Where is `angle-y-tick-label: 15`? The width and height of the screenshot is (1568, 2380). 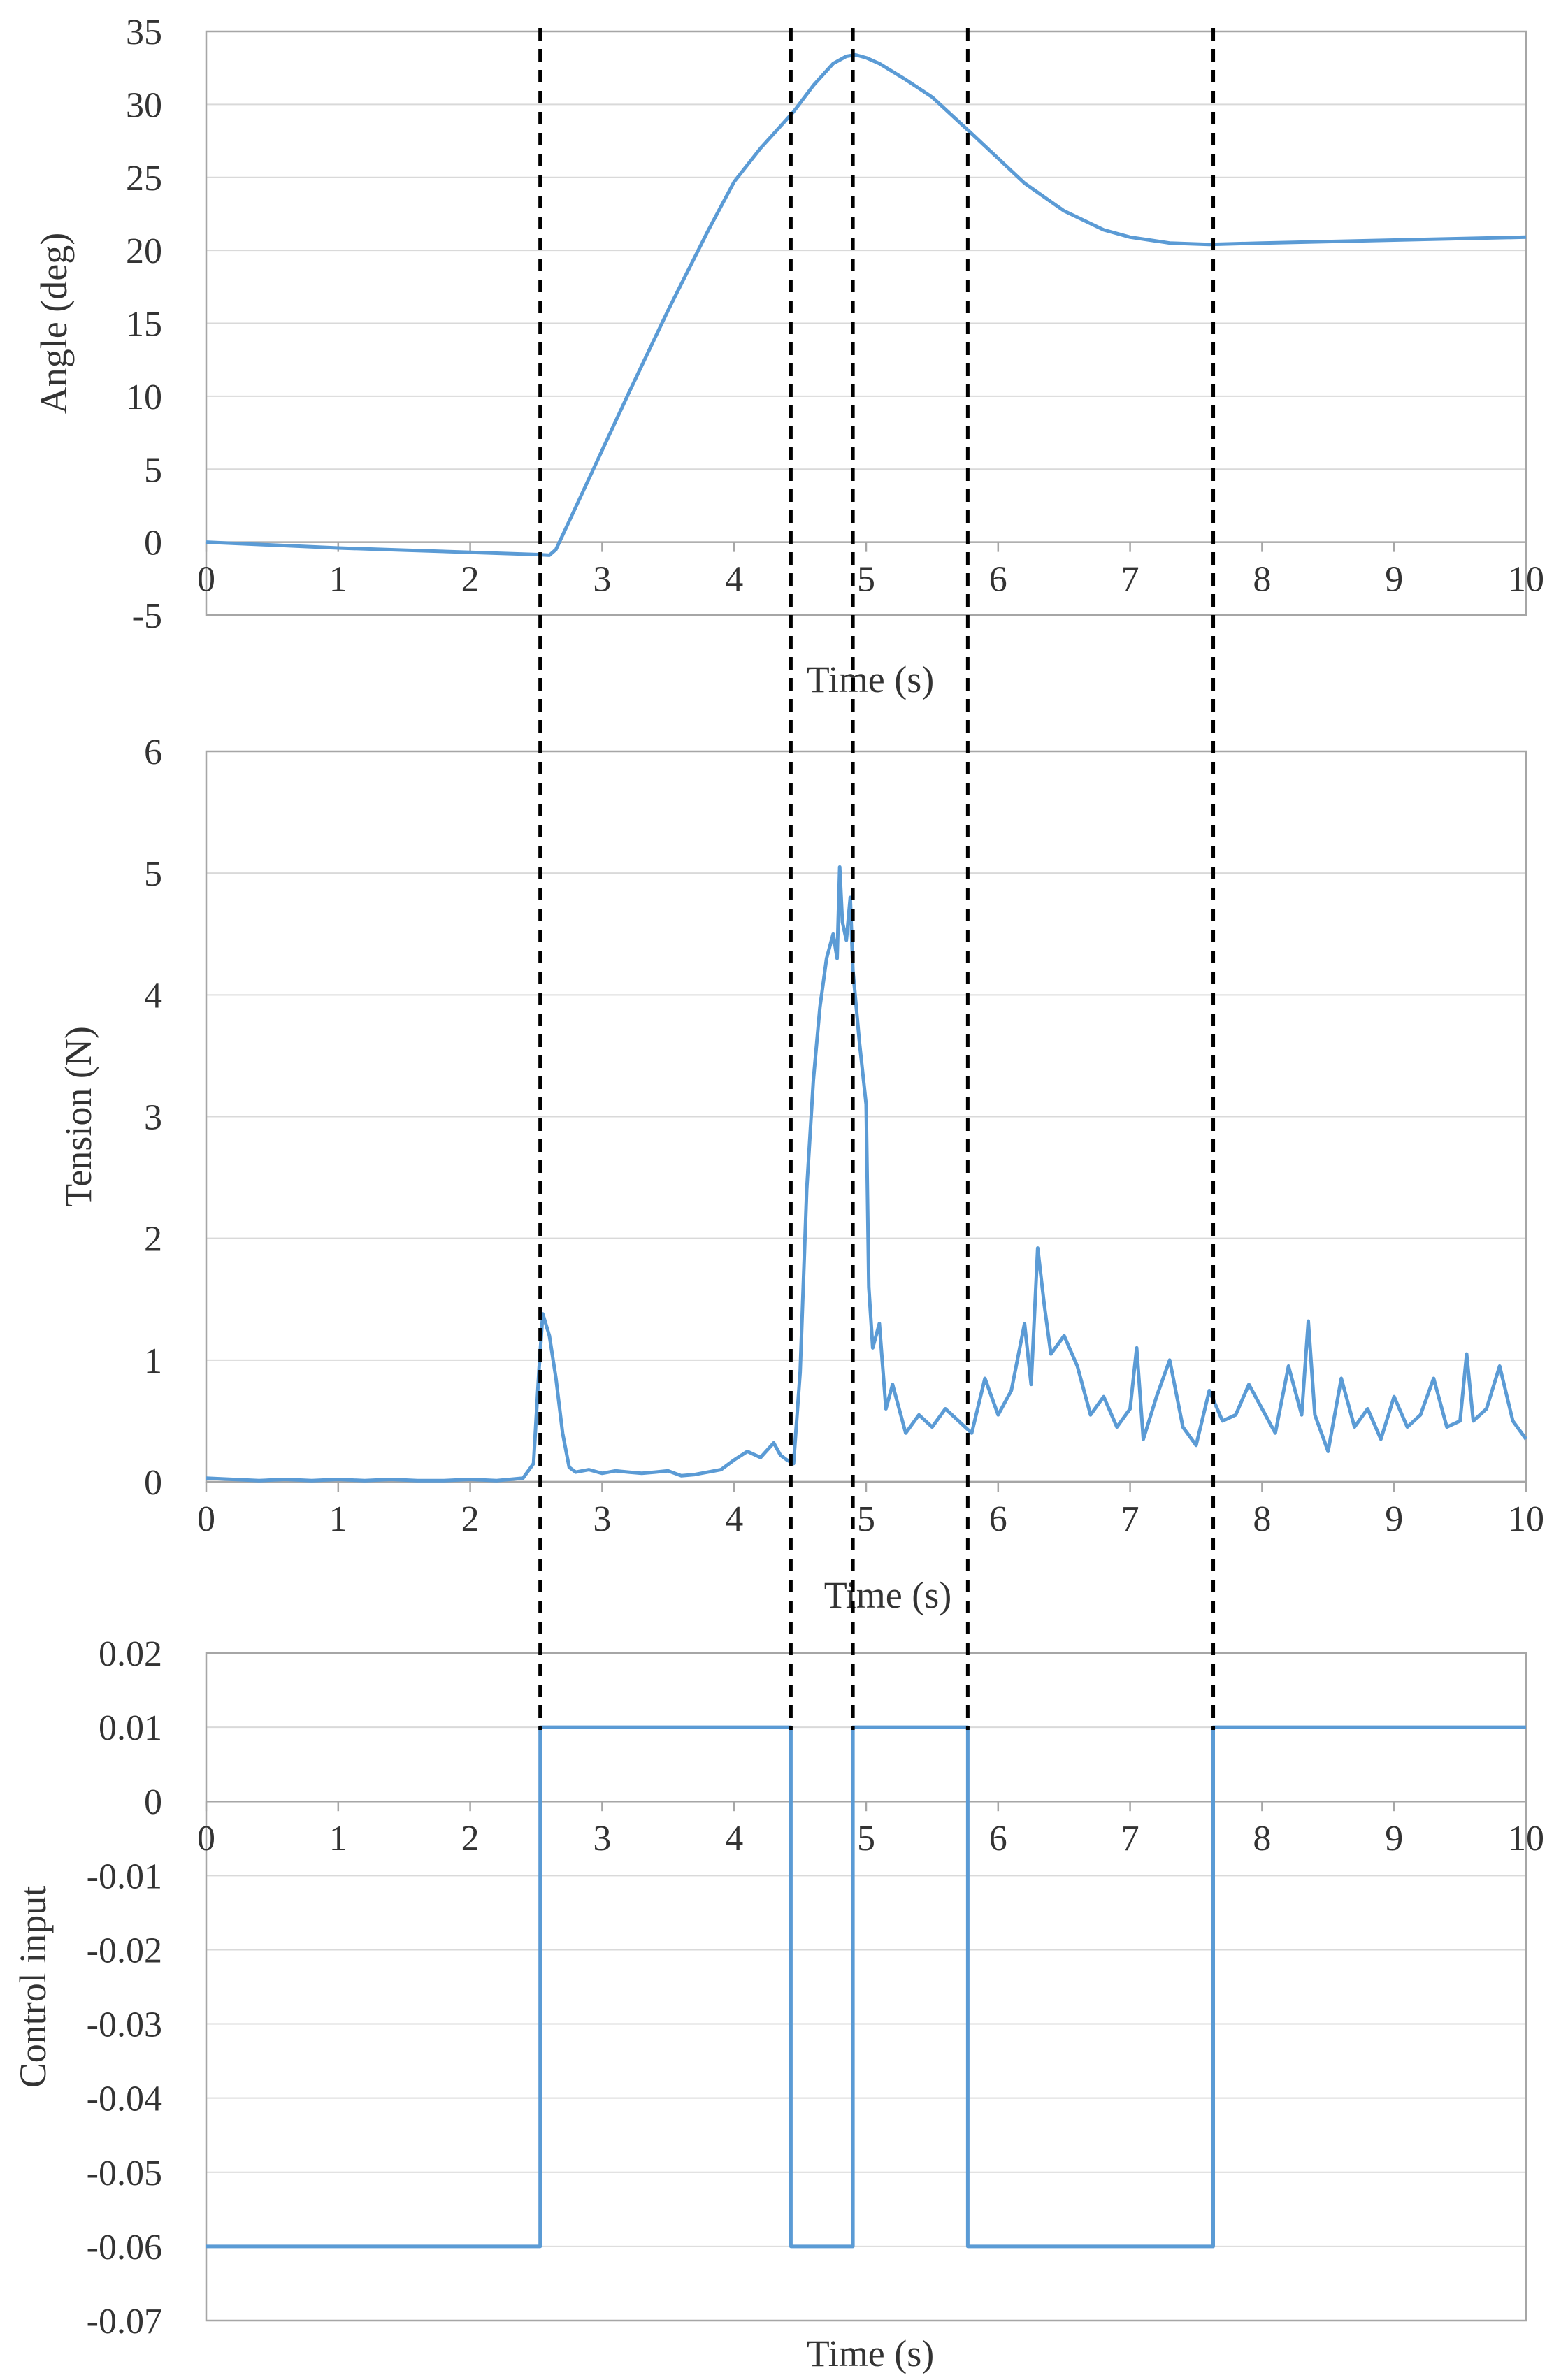
angle-y-tick-label: 15 is located at coordinates (144, 325).